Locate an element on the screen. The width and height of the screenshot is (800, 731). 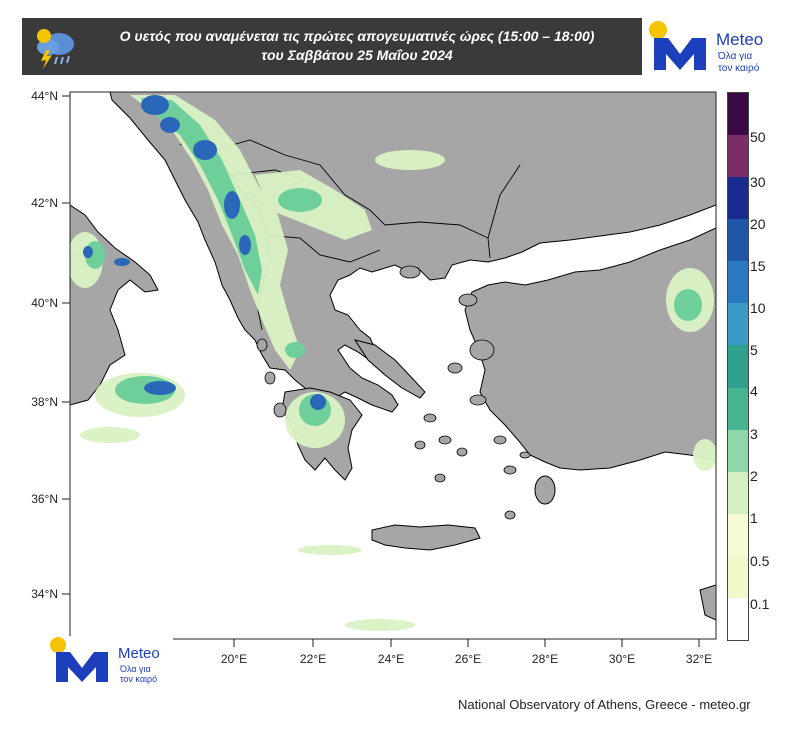
precip-heavy is located at coordinates (204, 252).